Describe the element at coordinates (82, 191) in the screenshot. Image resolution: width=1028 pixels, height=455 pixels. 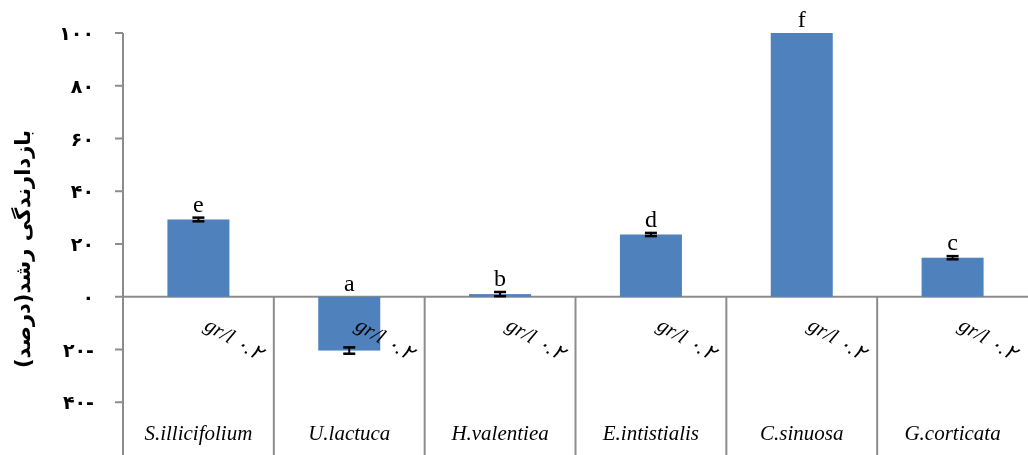
I see `y-tick-label: ۴۰` at that location.